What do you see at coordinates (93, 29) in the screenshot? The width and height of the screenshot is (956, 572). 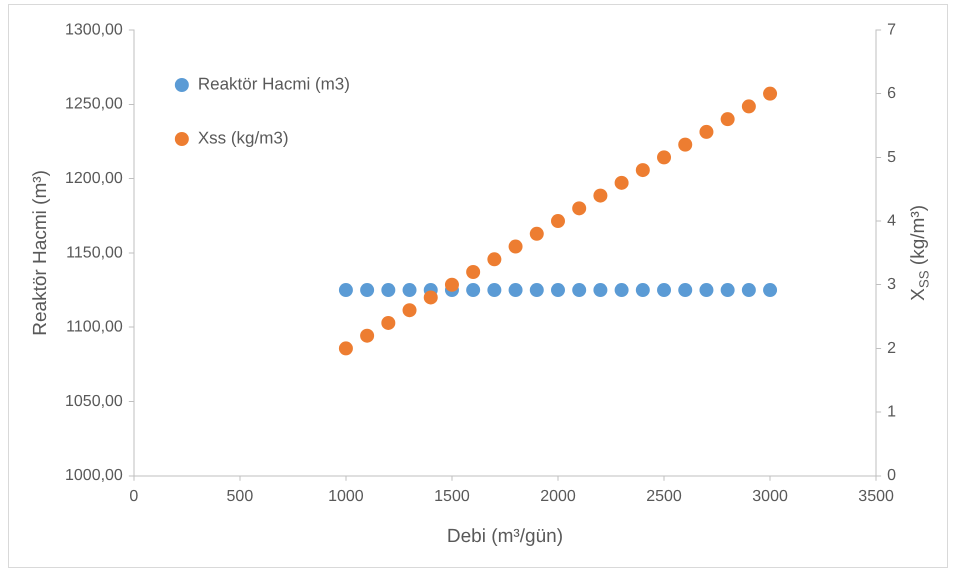 I see `y-tick-label: 1300,00` at bounding box center [93, 29].